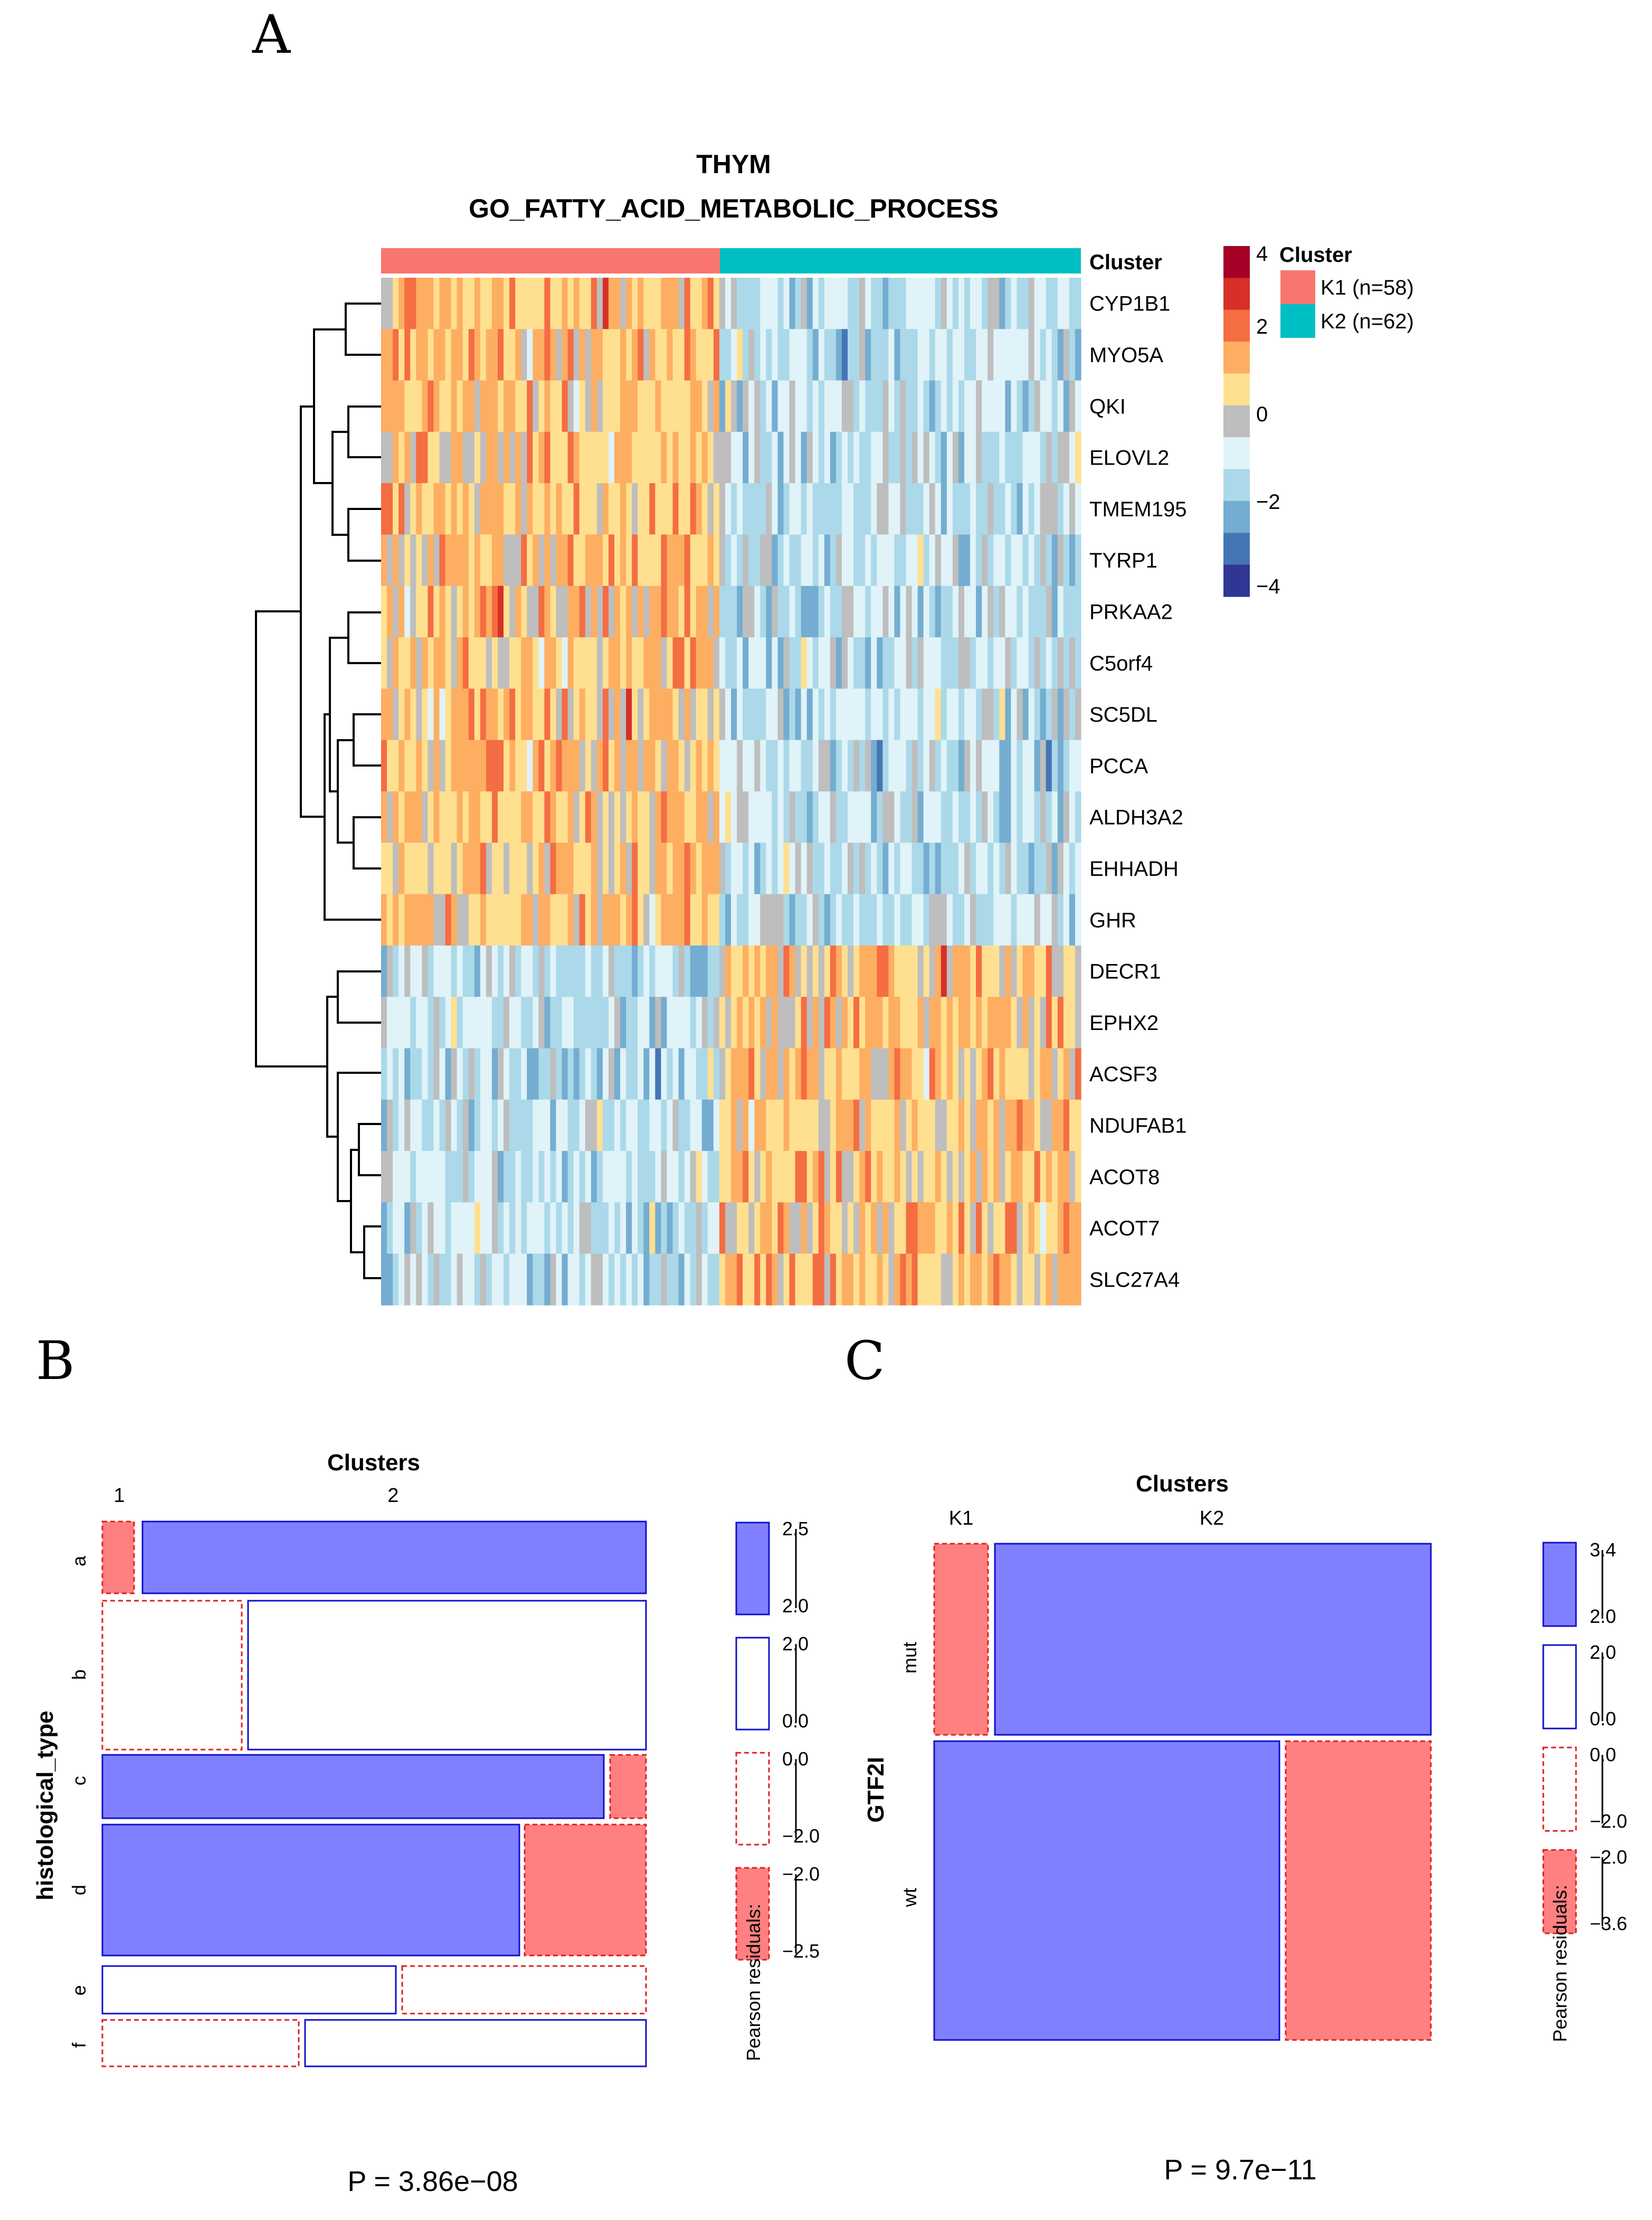 The image size is (1652, 2220). What do you see at coordinates (1603, 1719) in the screenshot?
I see `legend-value: 0.0` at bounding box center [1603, 1719].